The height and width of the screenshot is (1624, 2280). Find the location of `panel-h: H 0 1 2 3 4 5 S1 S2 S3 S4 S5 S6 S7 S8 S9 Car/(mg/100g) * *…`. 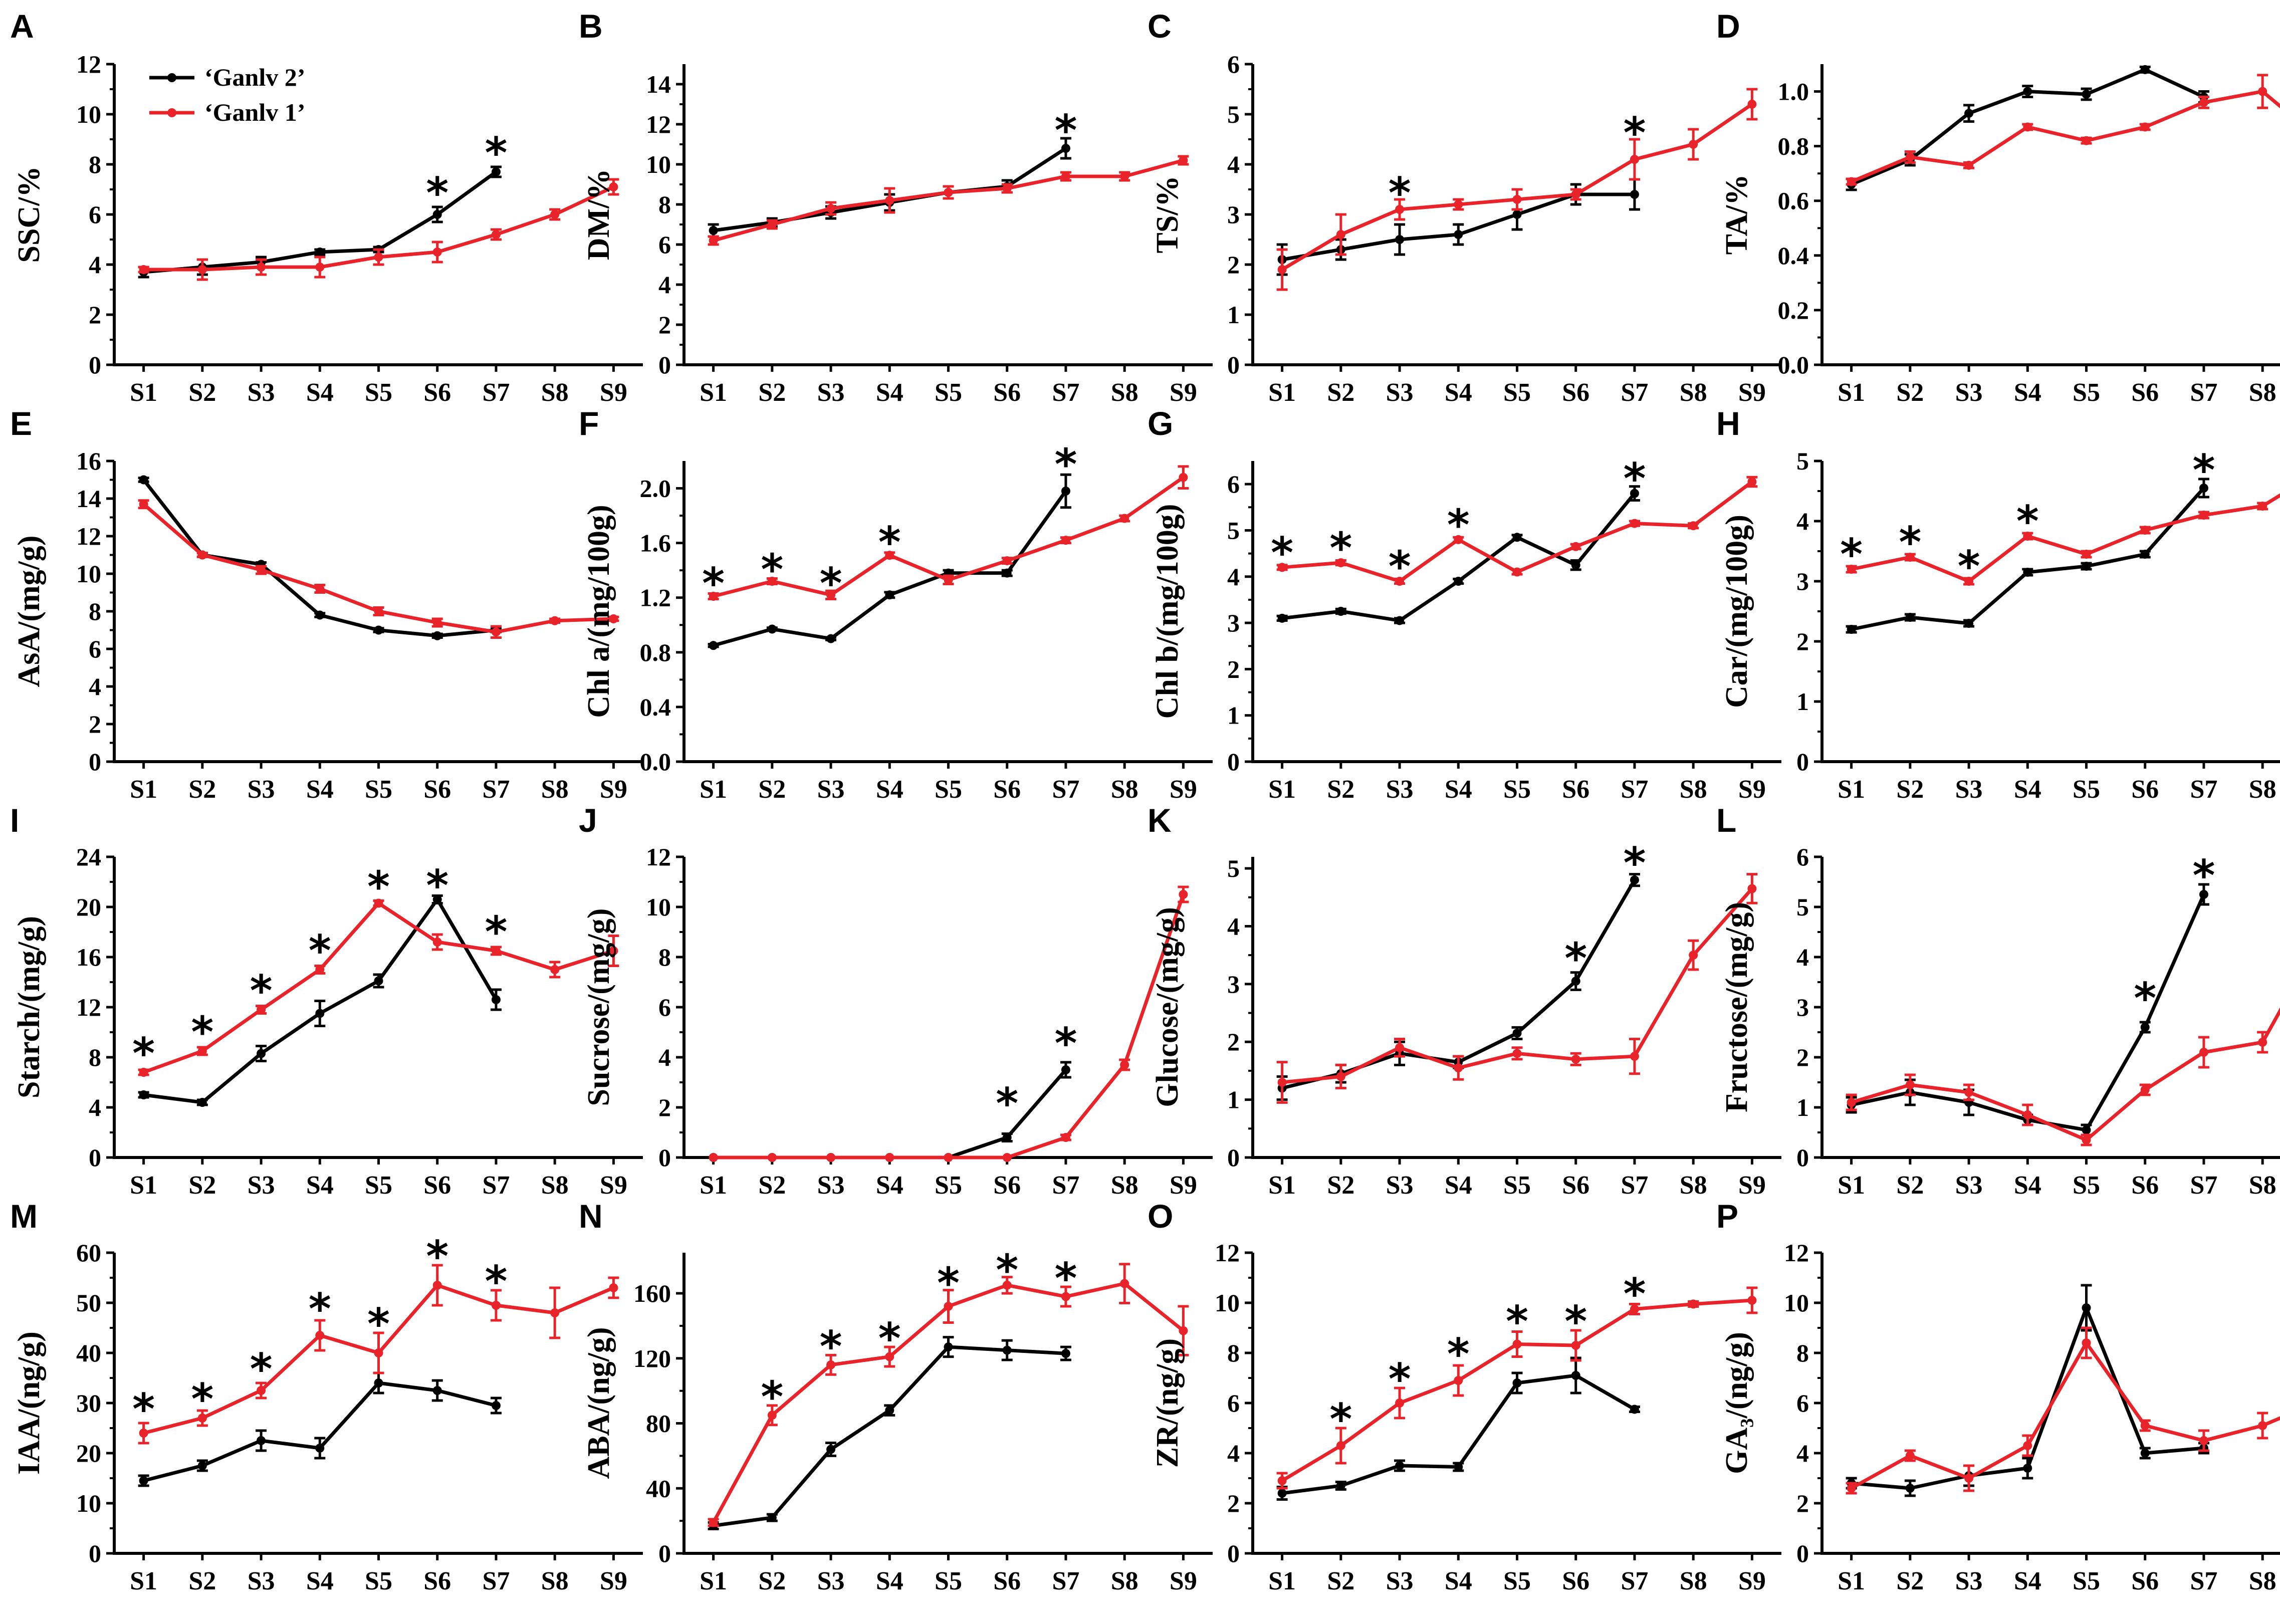

panel-h: H 0 1 2 3 4 5 S1 S2 S3 S4 S5 S6 S7 S8 S9 Car/(mg/100g) * *… is located at coordinates (1998, 604).